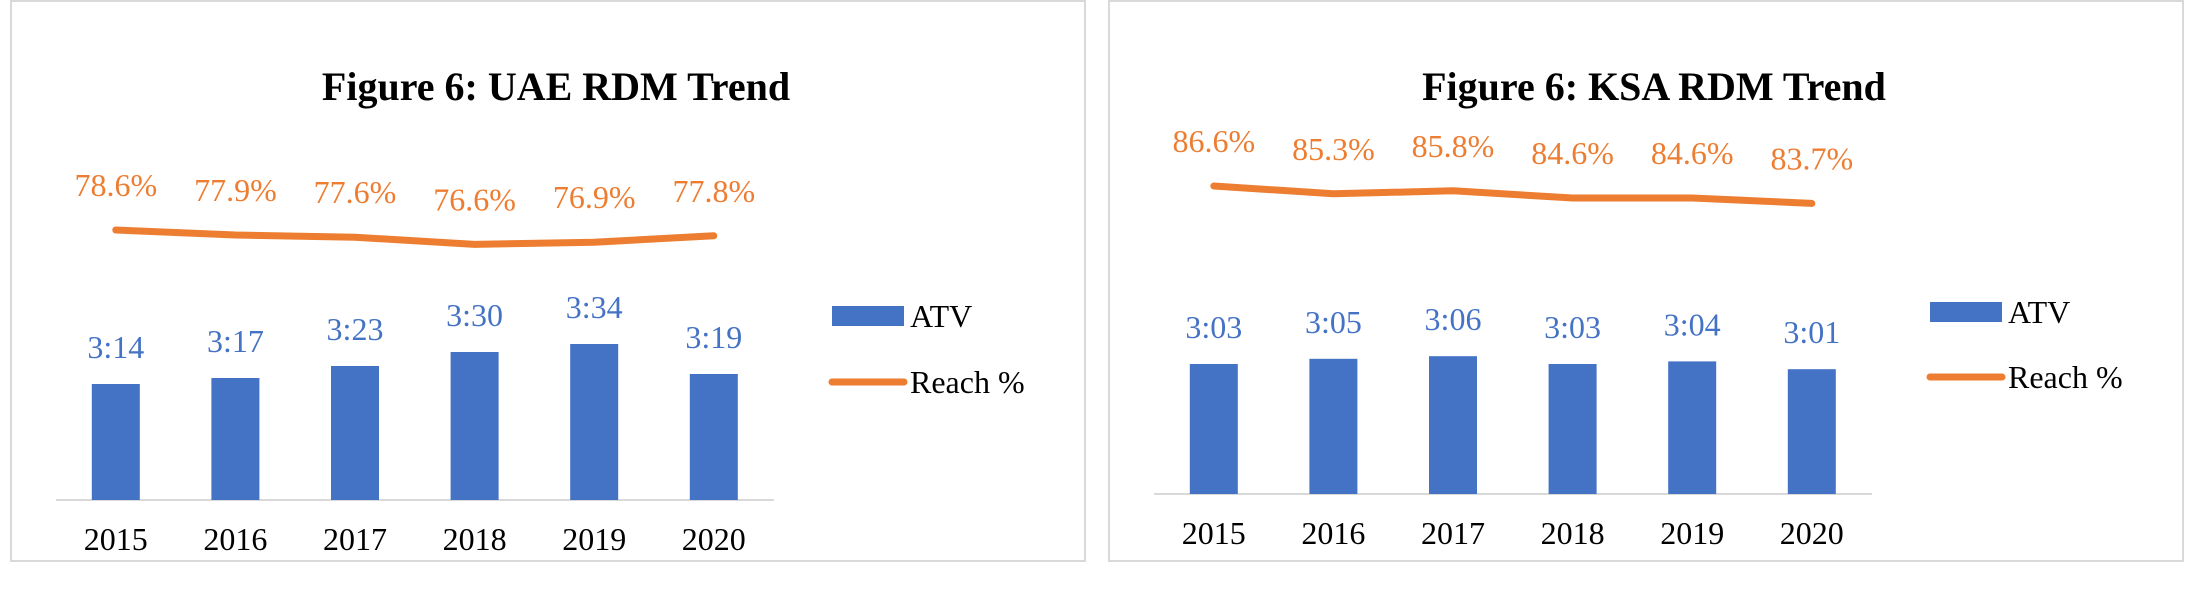 This screenshot has height=608, width=2188. I want to click on line-label-2020: 83.7%, so click(1811, 158).